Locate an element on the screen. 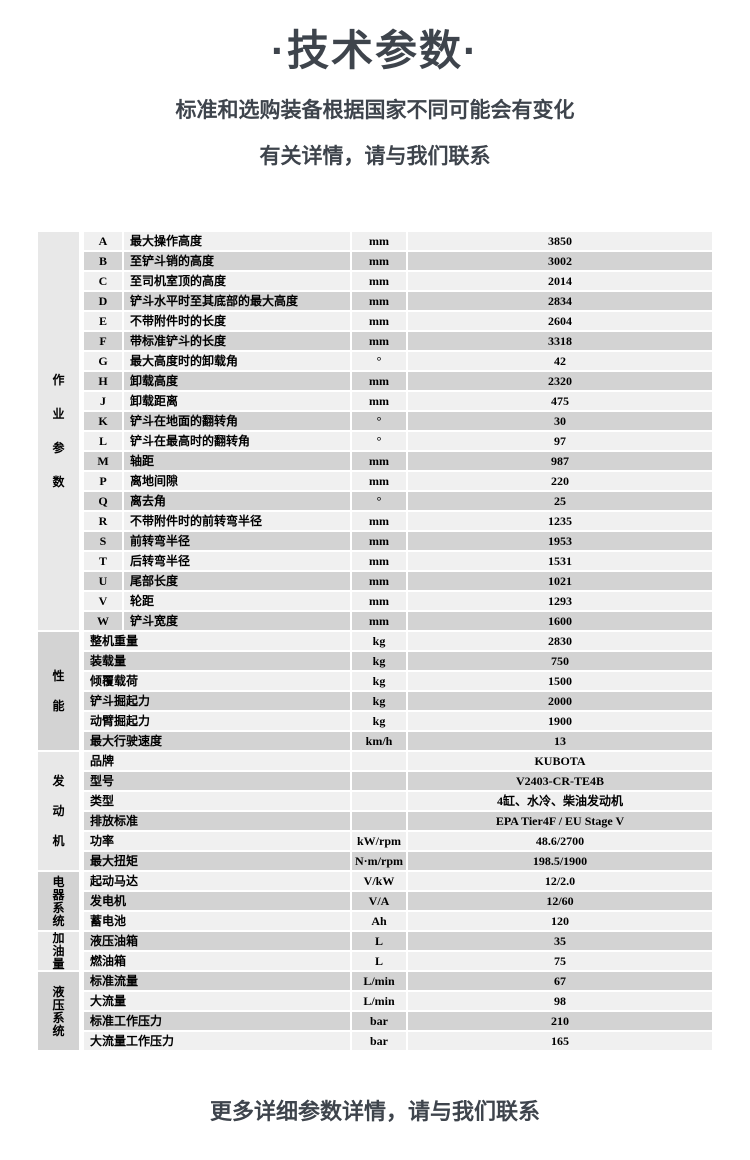 The height and width of the screenshot is (1160, 750). category-char: 业 is located at coordinates (58, 414).